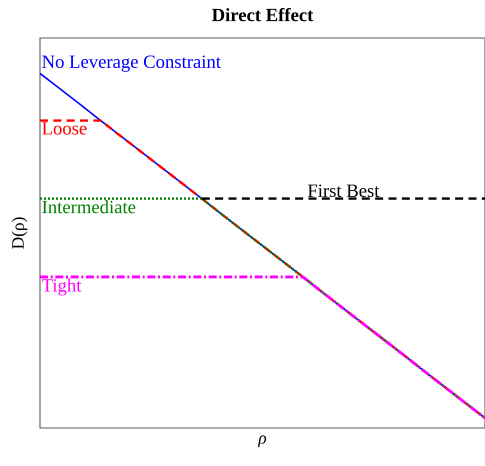  Describe the element at coordinates (20, 233) in the screenshot. I see `y-axis-title: D(ρ)` at that location.